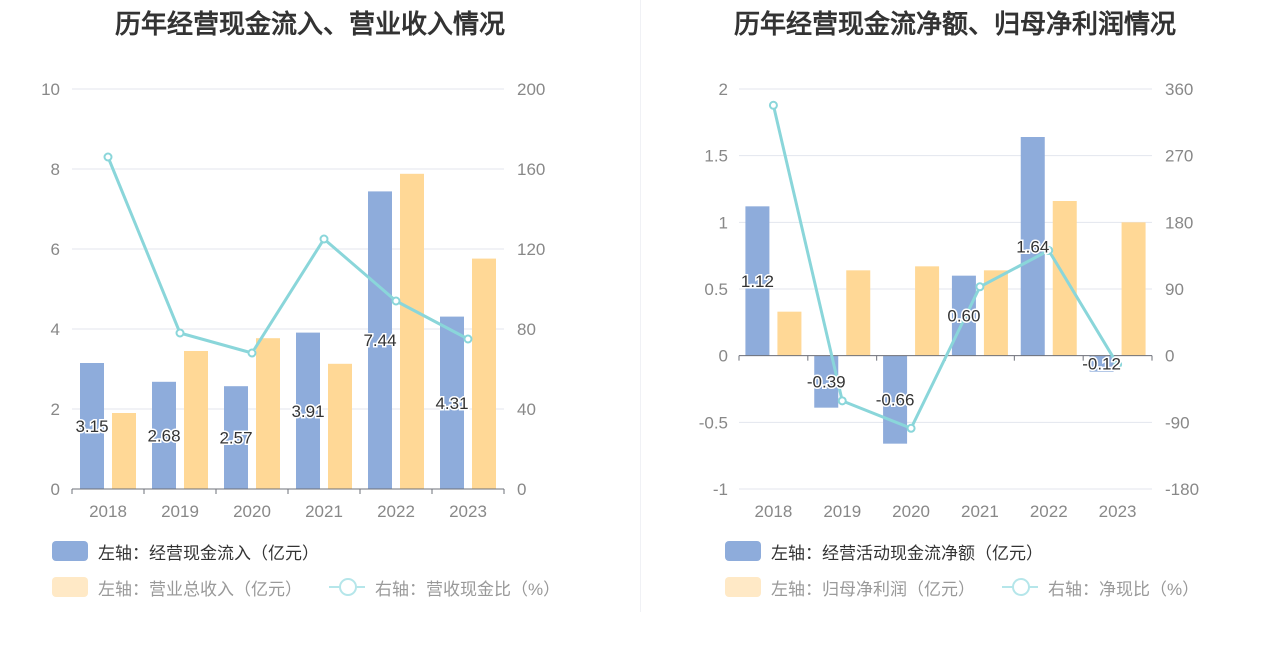  I want to click on y-left-tick-label: 1, so click(723, 222).